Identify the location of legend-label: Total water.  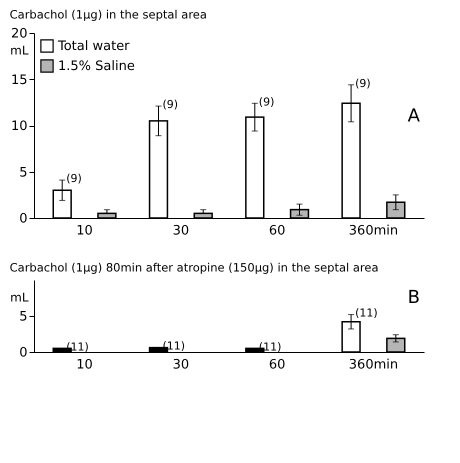
(93, 46).